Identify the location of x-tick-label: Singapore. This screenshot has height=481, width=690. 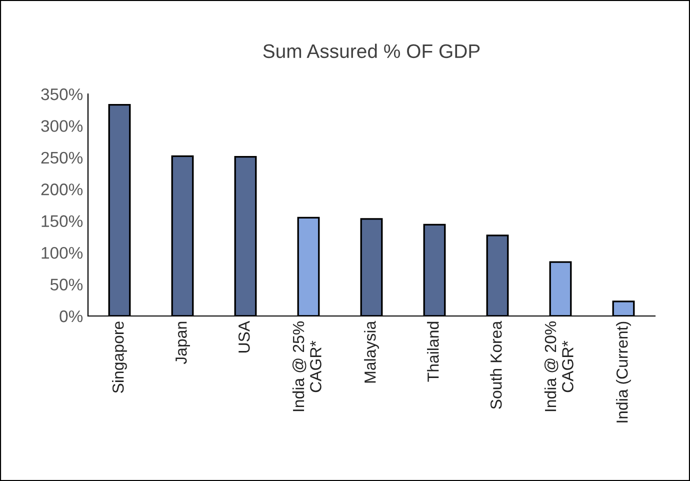
(119, 357).